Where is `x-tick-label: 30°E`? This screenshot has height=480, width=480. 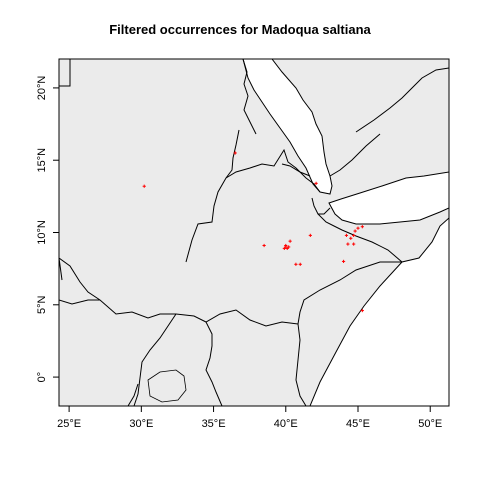
x-tick-label: 30°E is located at coordinates (141, 424).